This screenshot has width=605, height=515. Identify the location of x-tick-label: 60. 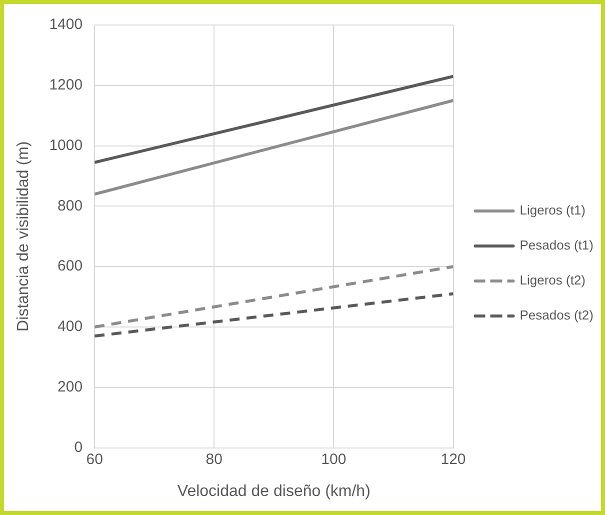
(94, 459).